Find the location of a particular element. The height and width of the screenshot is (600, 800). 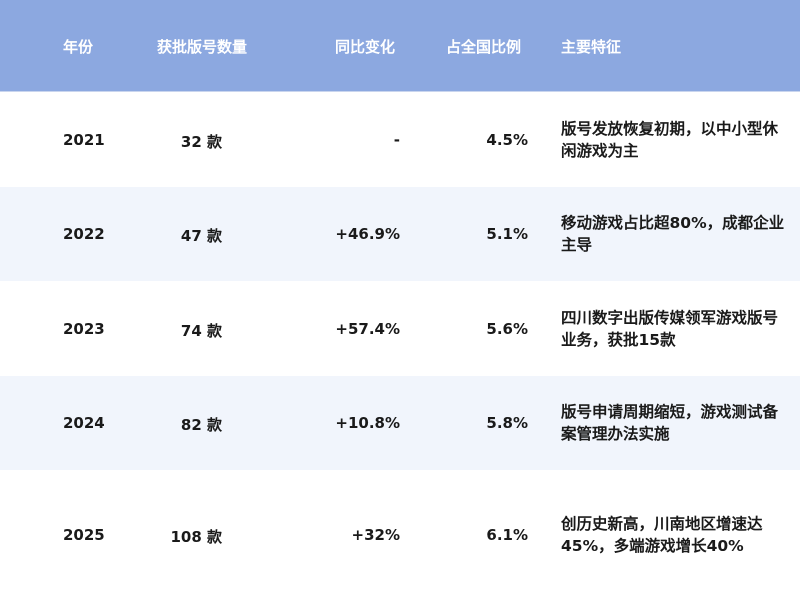

header-ratio: 占全国比例 is located at coordinates (484, 47).